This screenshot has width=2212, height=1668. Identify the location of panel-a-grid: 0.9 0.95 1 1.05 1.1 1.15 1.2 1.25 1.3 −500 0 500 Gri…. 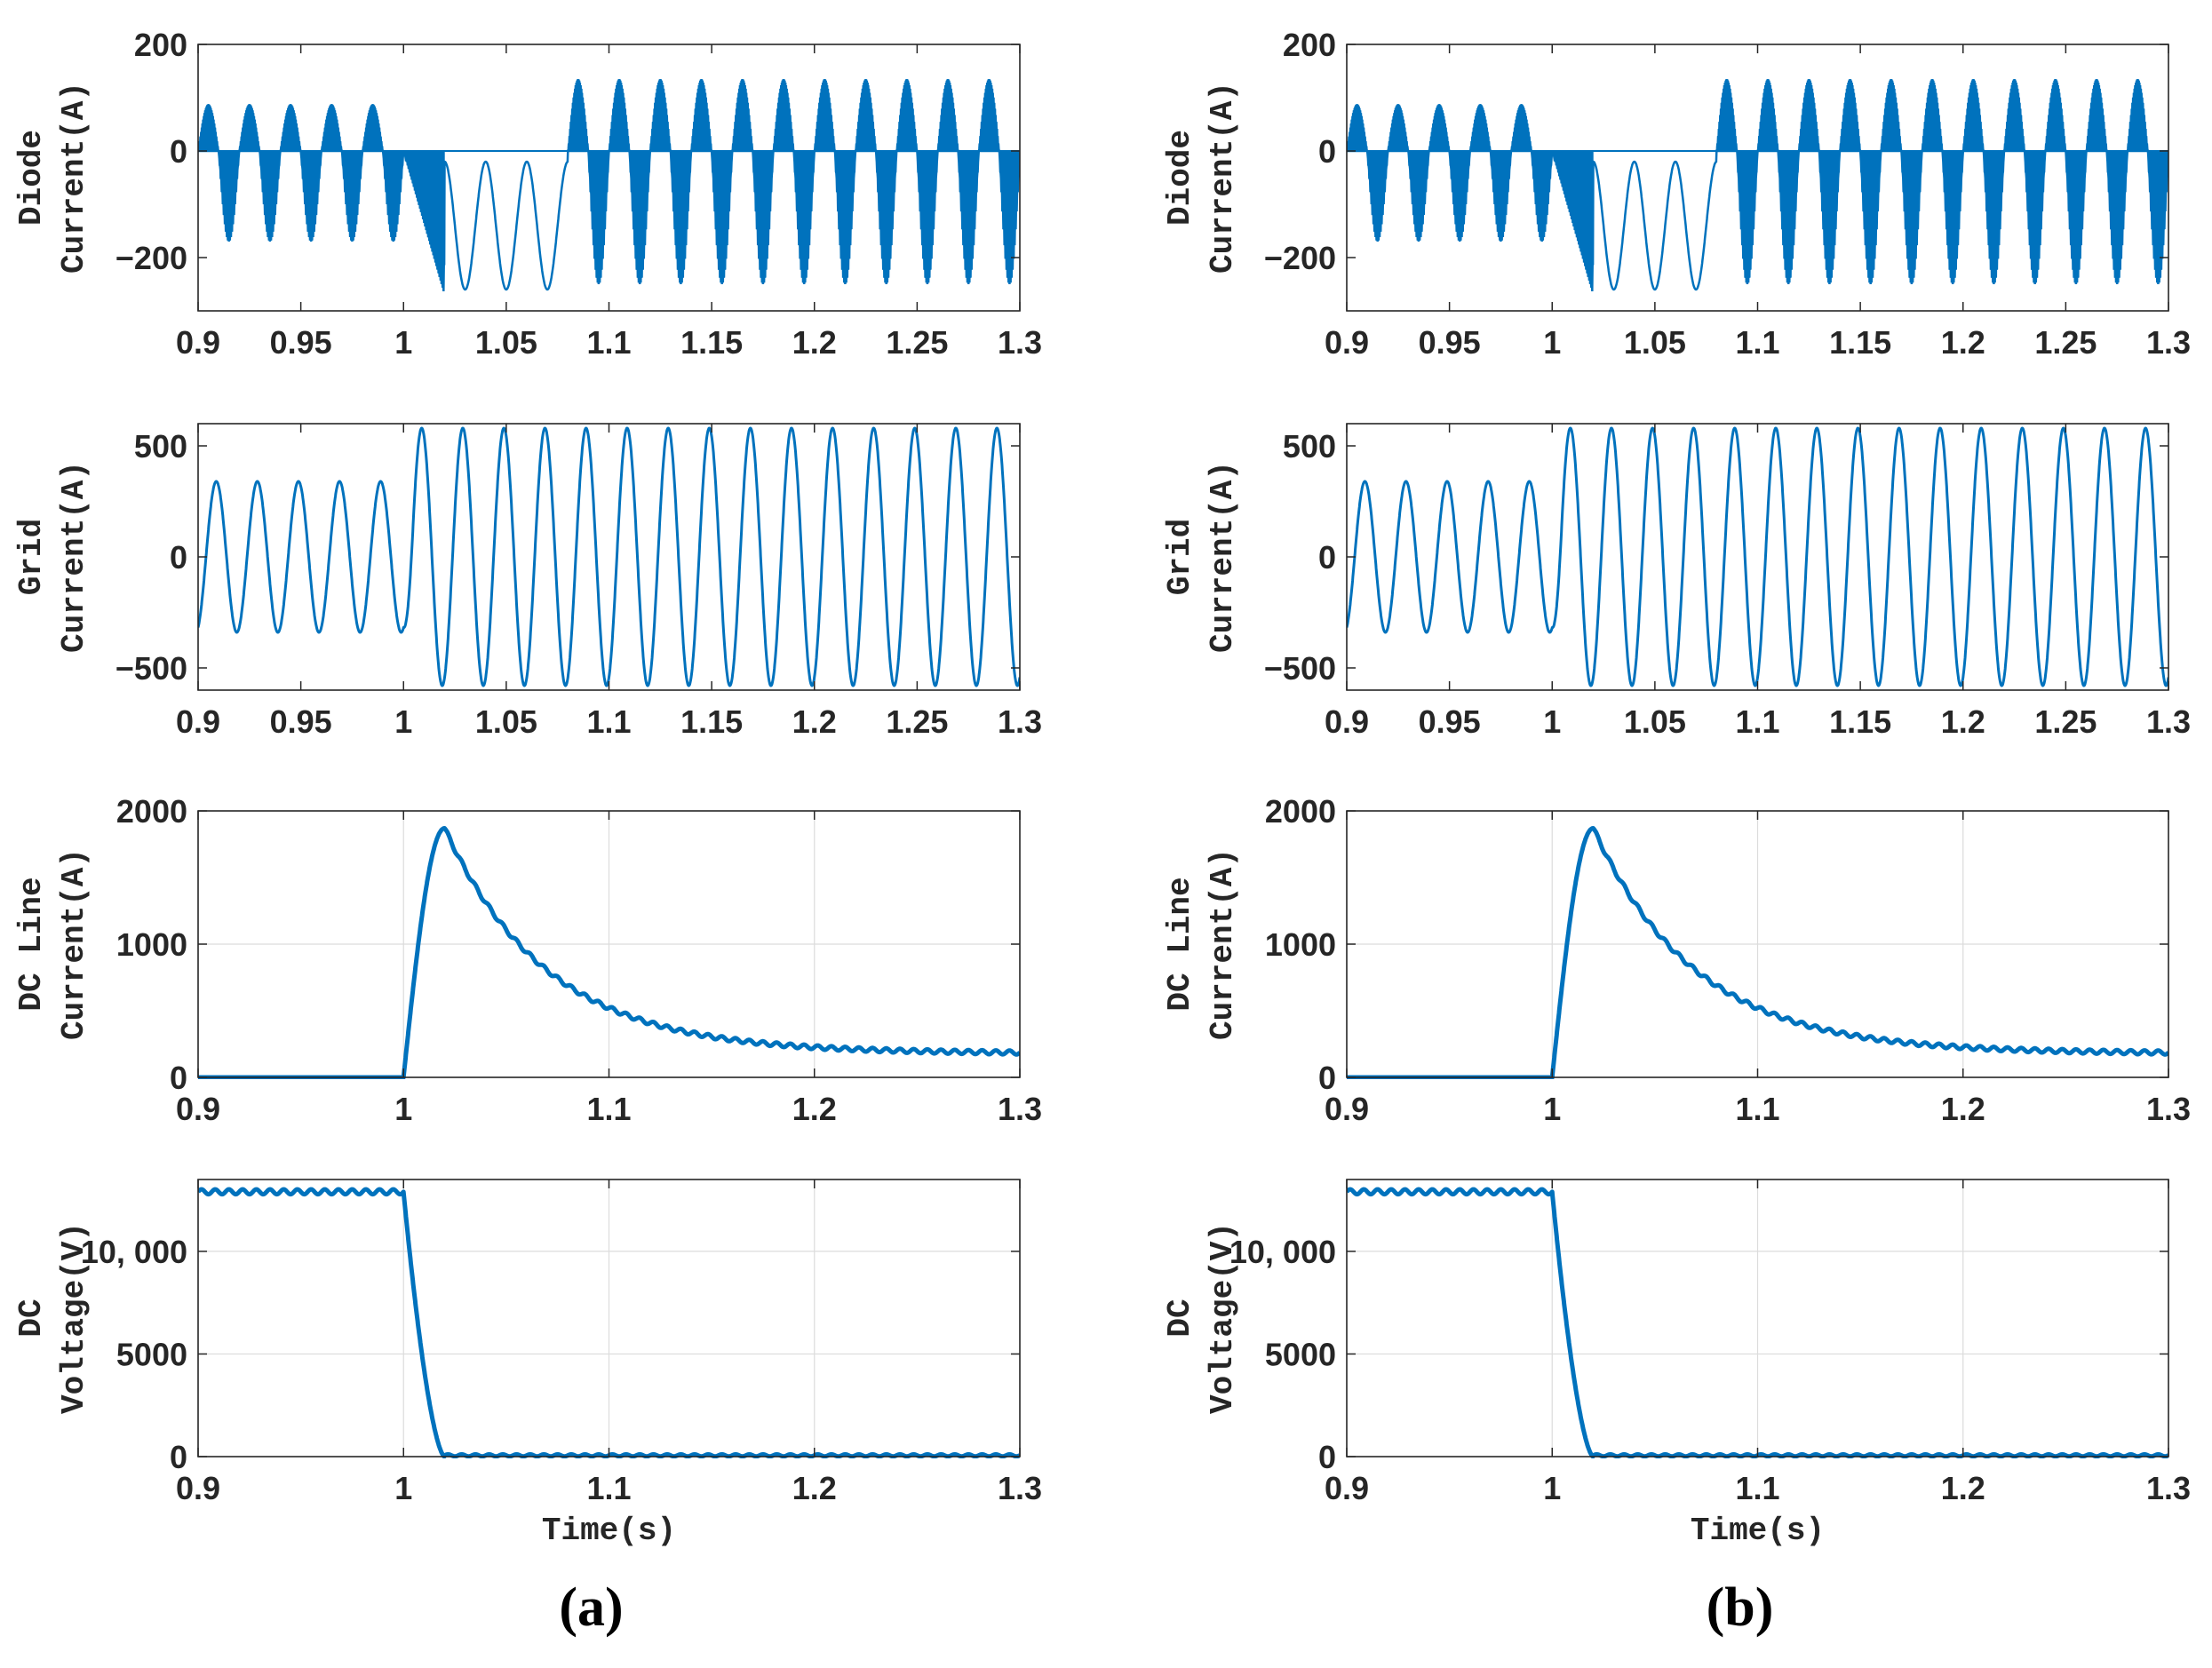
(527, 581).